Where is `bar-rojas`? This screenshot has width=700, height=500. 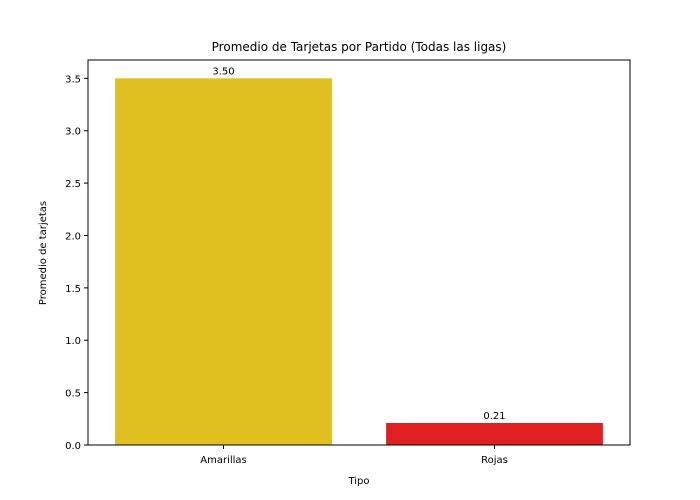
bar-rojas is located at coordinates (494, 434).